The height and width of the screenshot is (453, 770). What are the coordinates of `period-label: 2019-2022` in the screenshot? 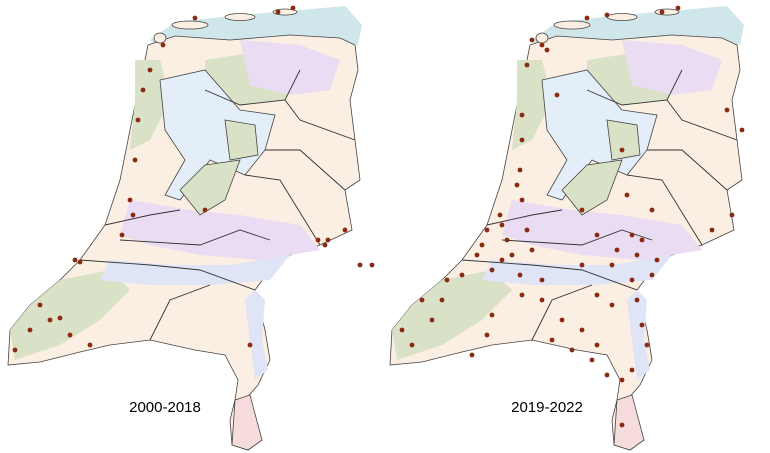 It's located at (547, 407).